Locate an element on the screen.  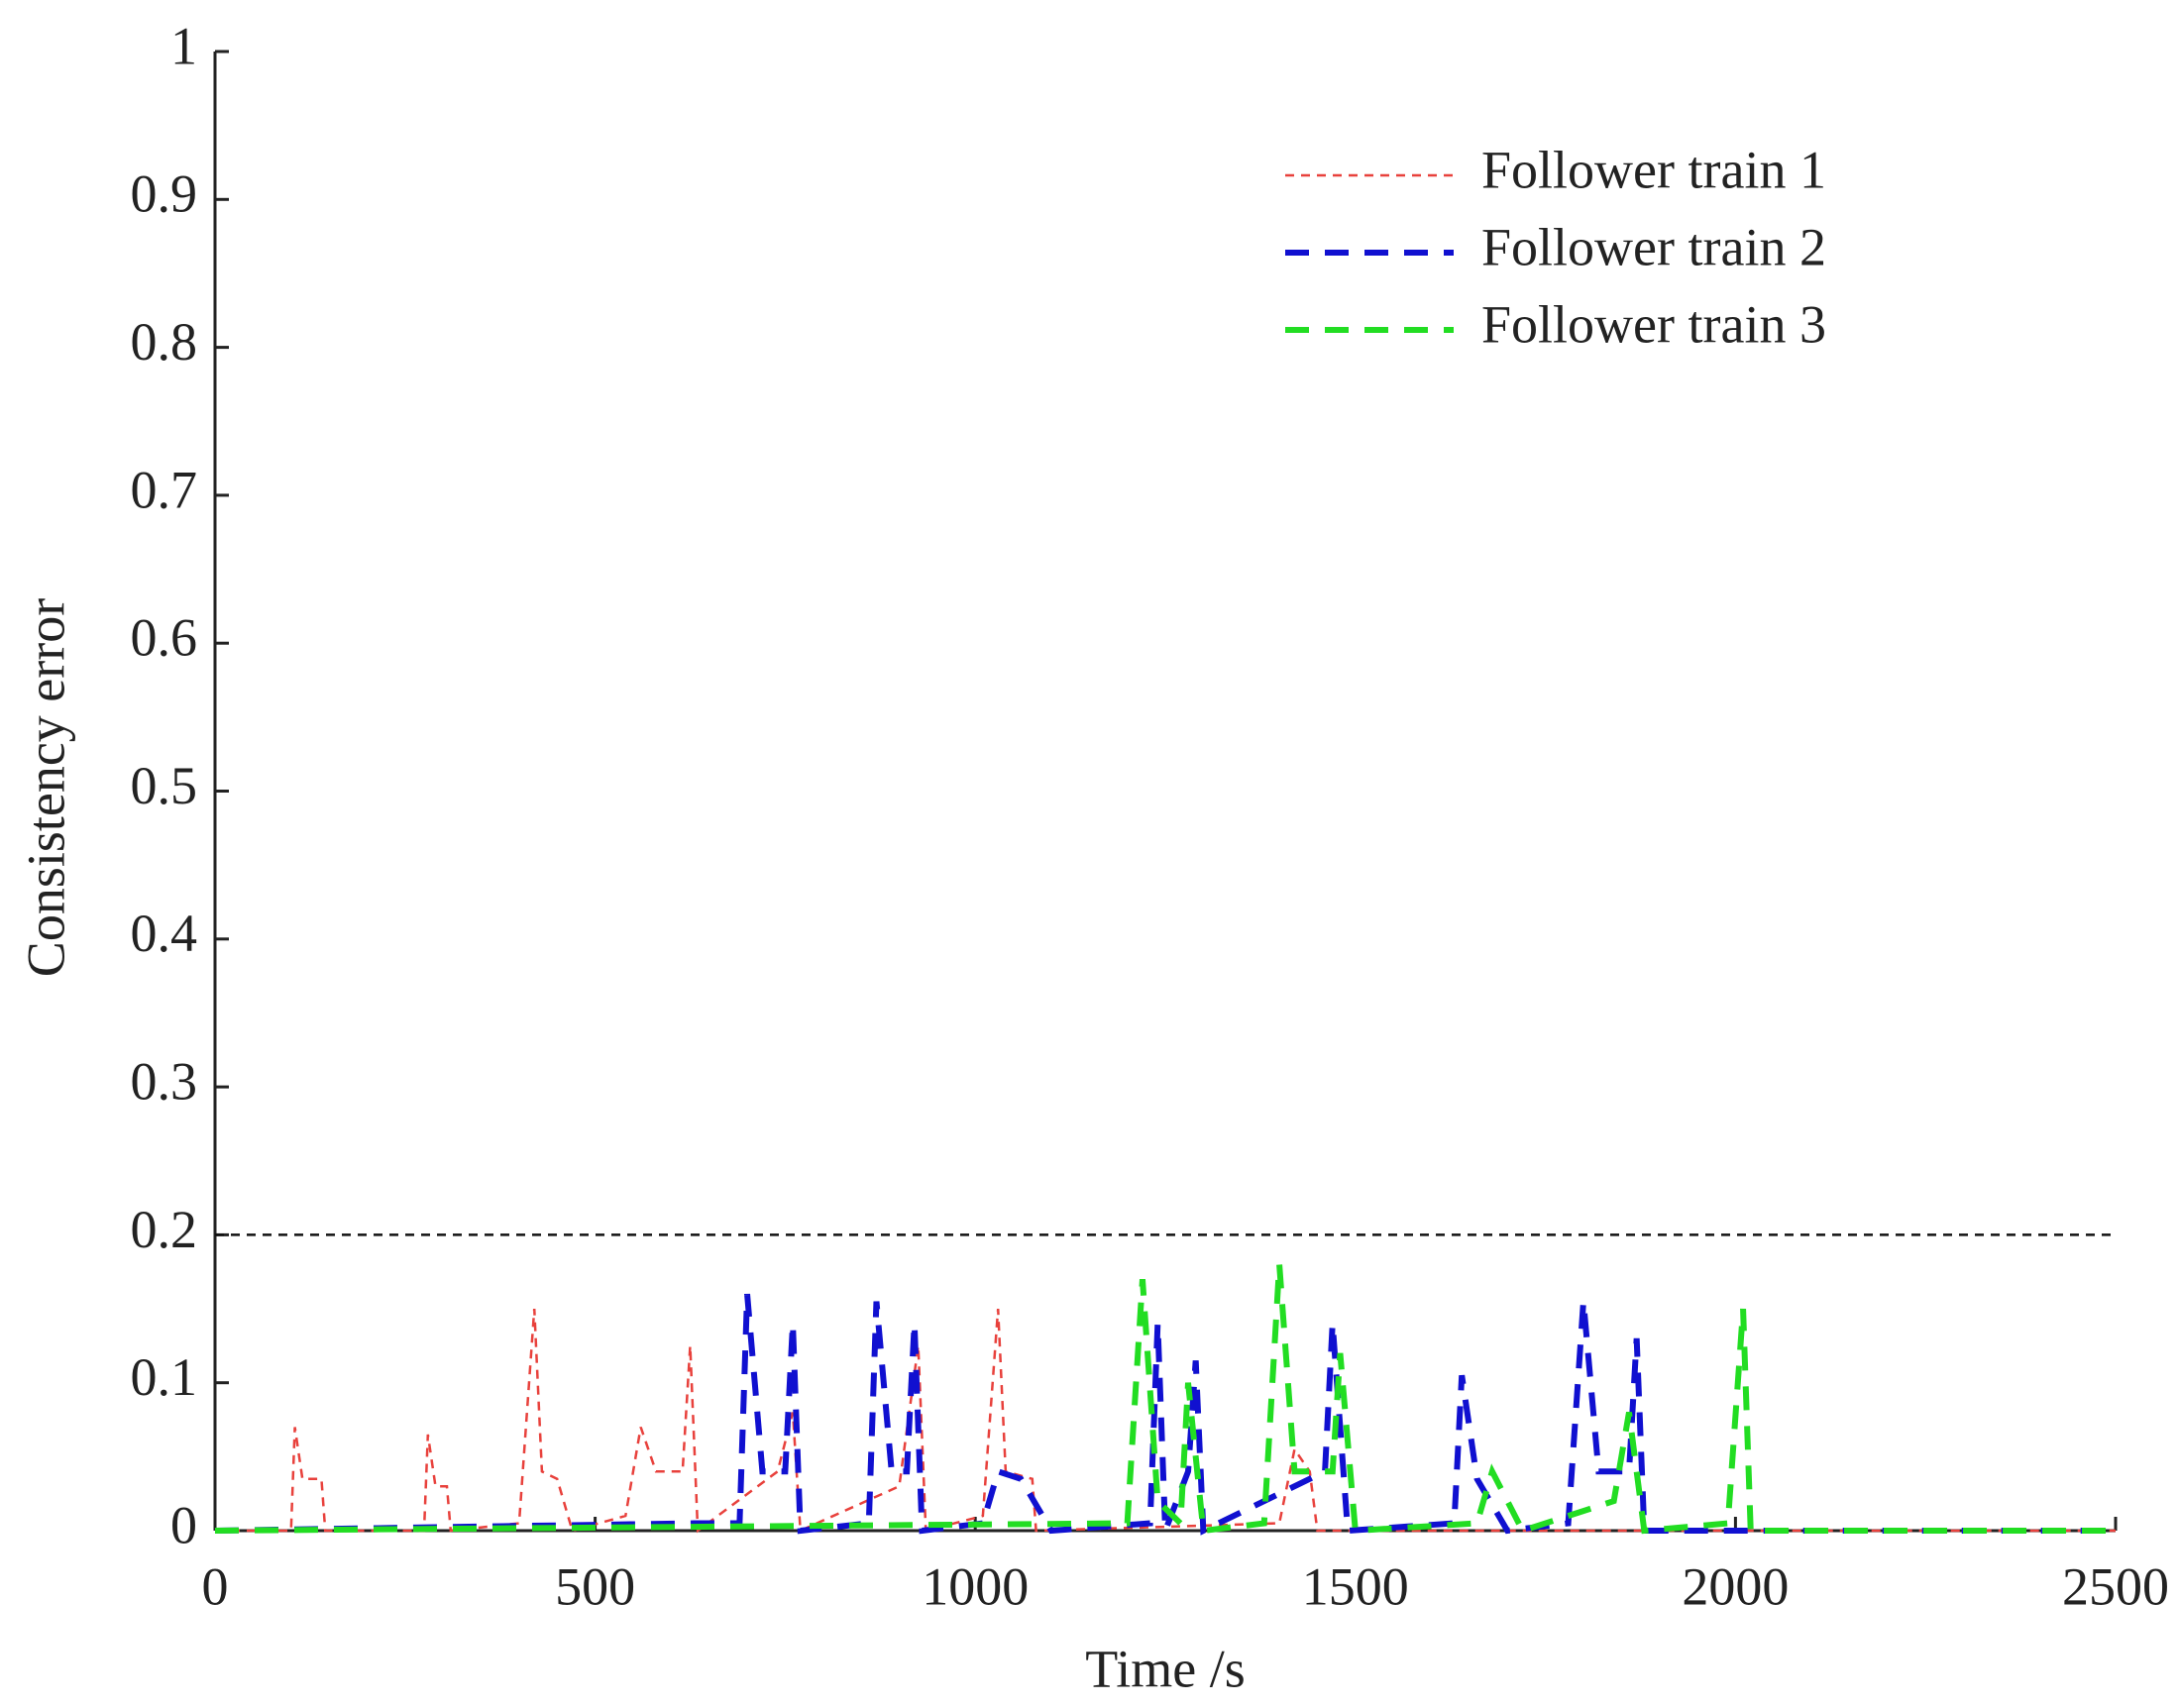
legend-label: Follower train 2 is located at coordinates (1653, 246).